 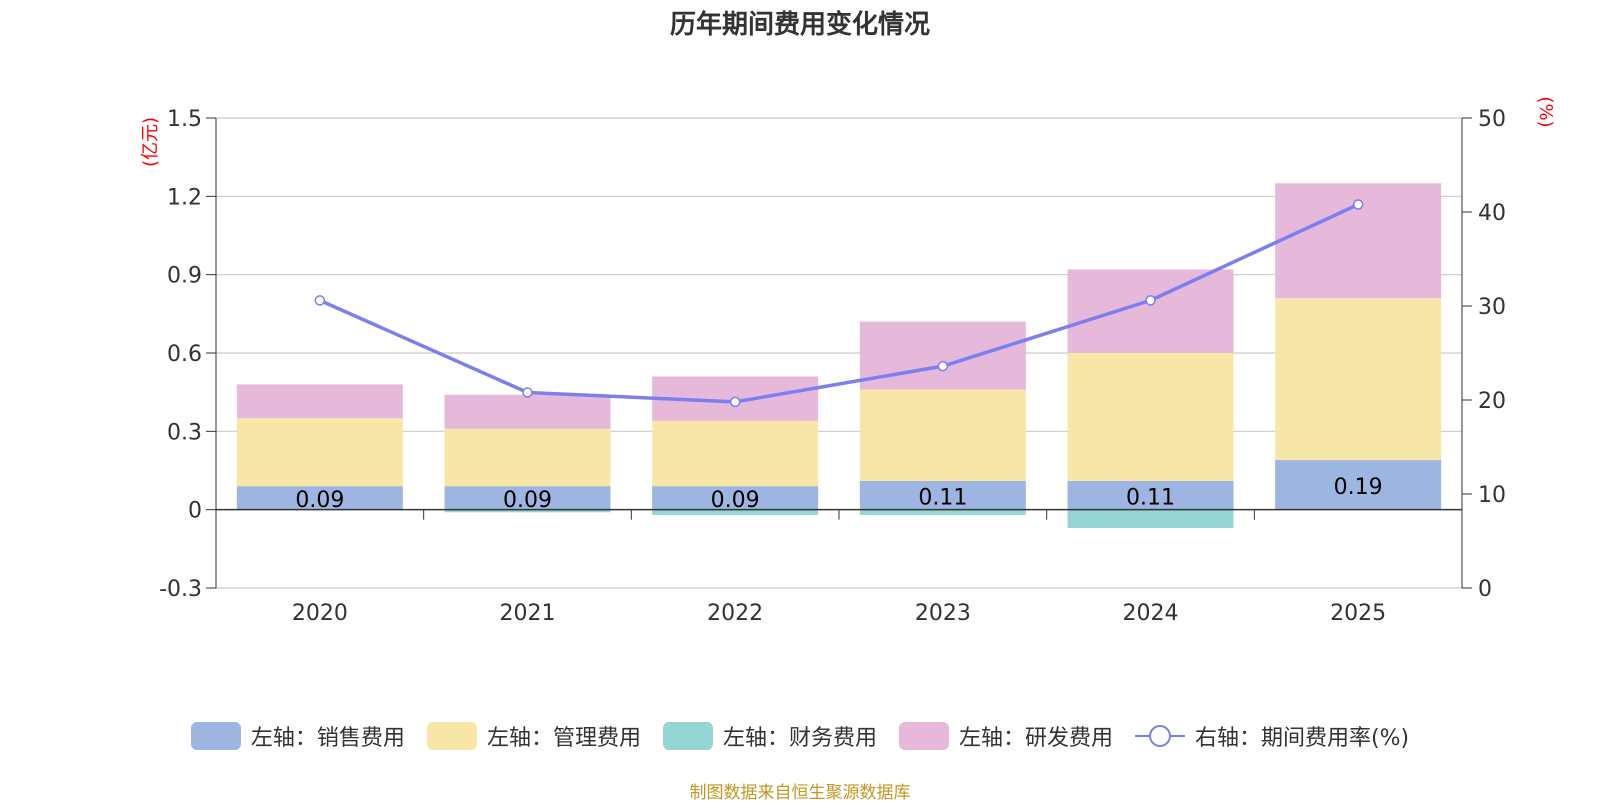 I want to click on bar-value-label: 0.19, so click(x=1358, y=487).